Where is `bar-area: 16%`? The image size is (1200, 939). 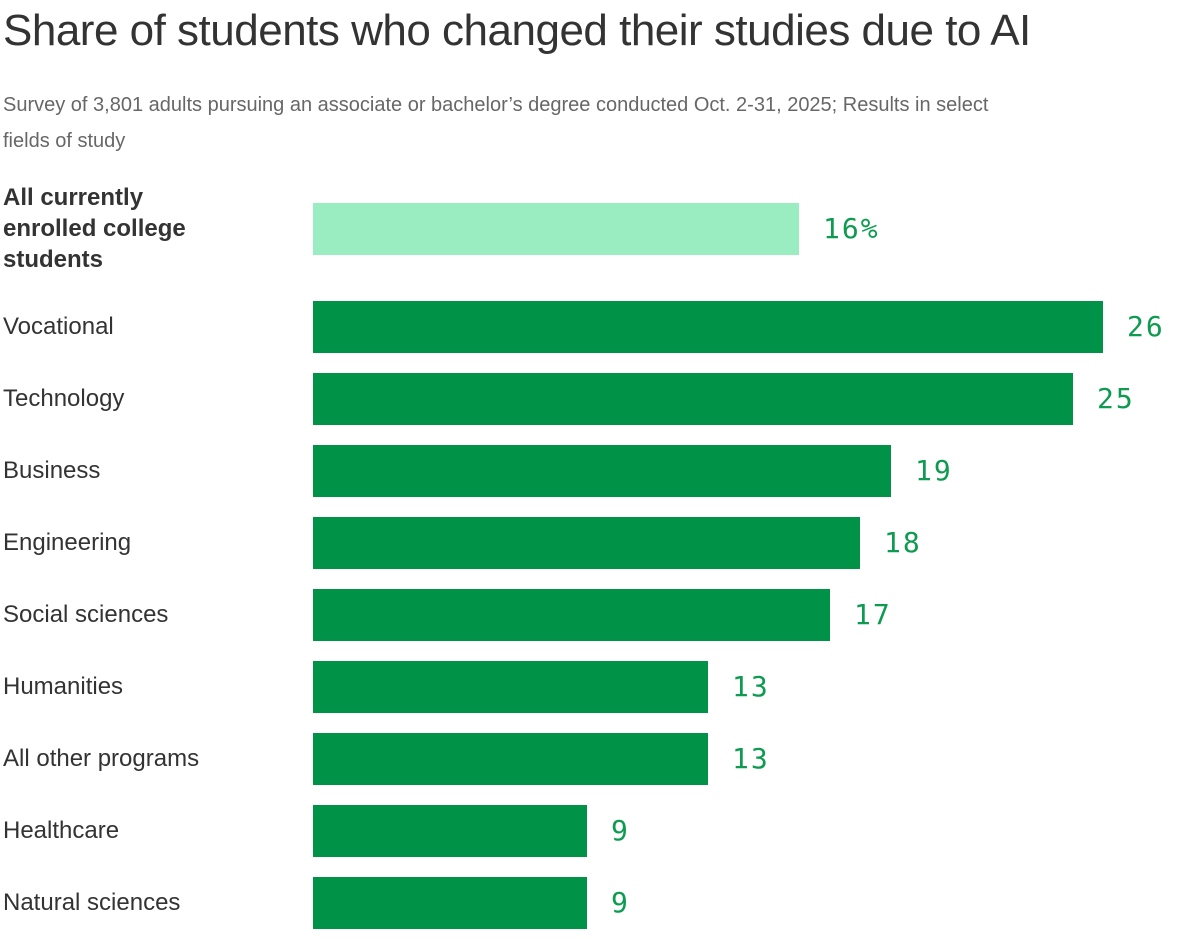
bar-area: 16% is located at coordinates (751, 229).